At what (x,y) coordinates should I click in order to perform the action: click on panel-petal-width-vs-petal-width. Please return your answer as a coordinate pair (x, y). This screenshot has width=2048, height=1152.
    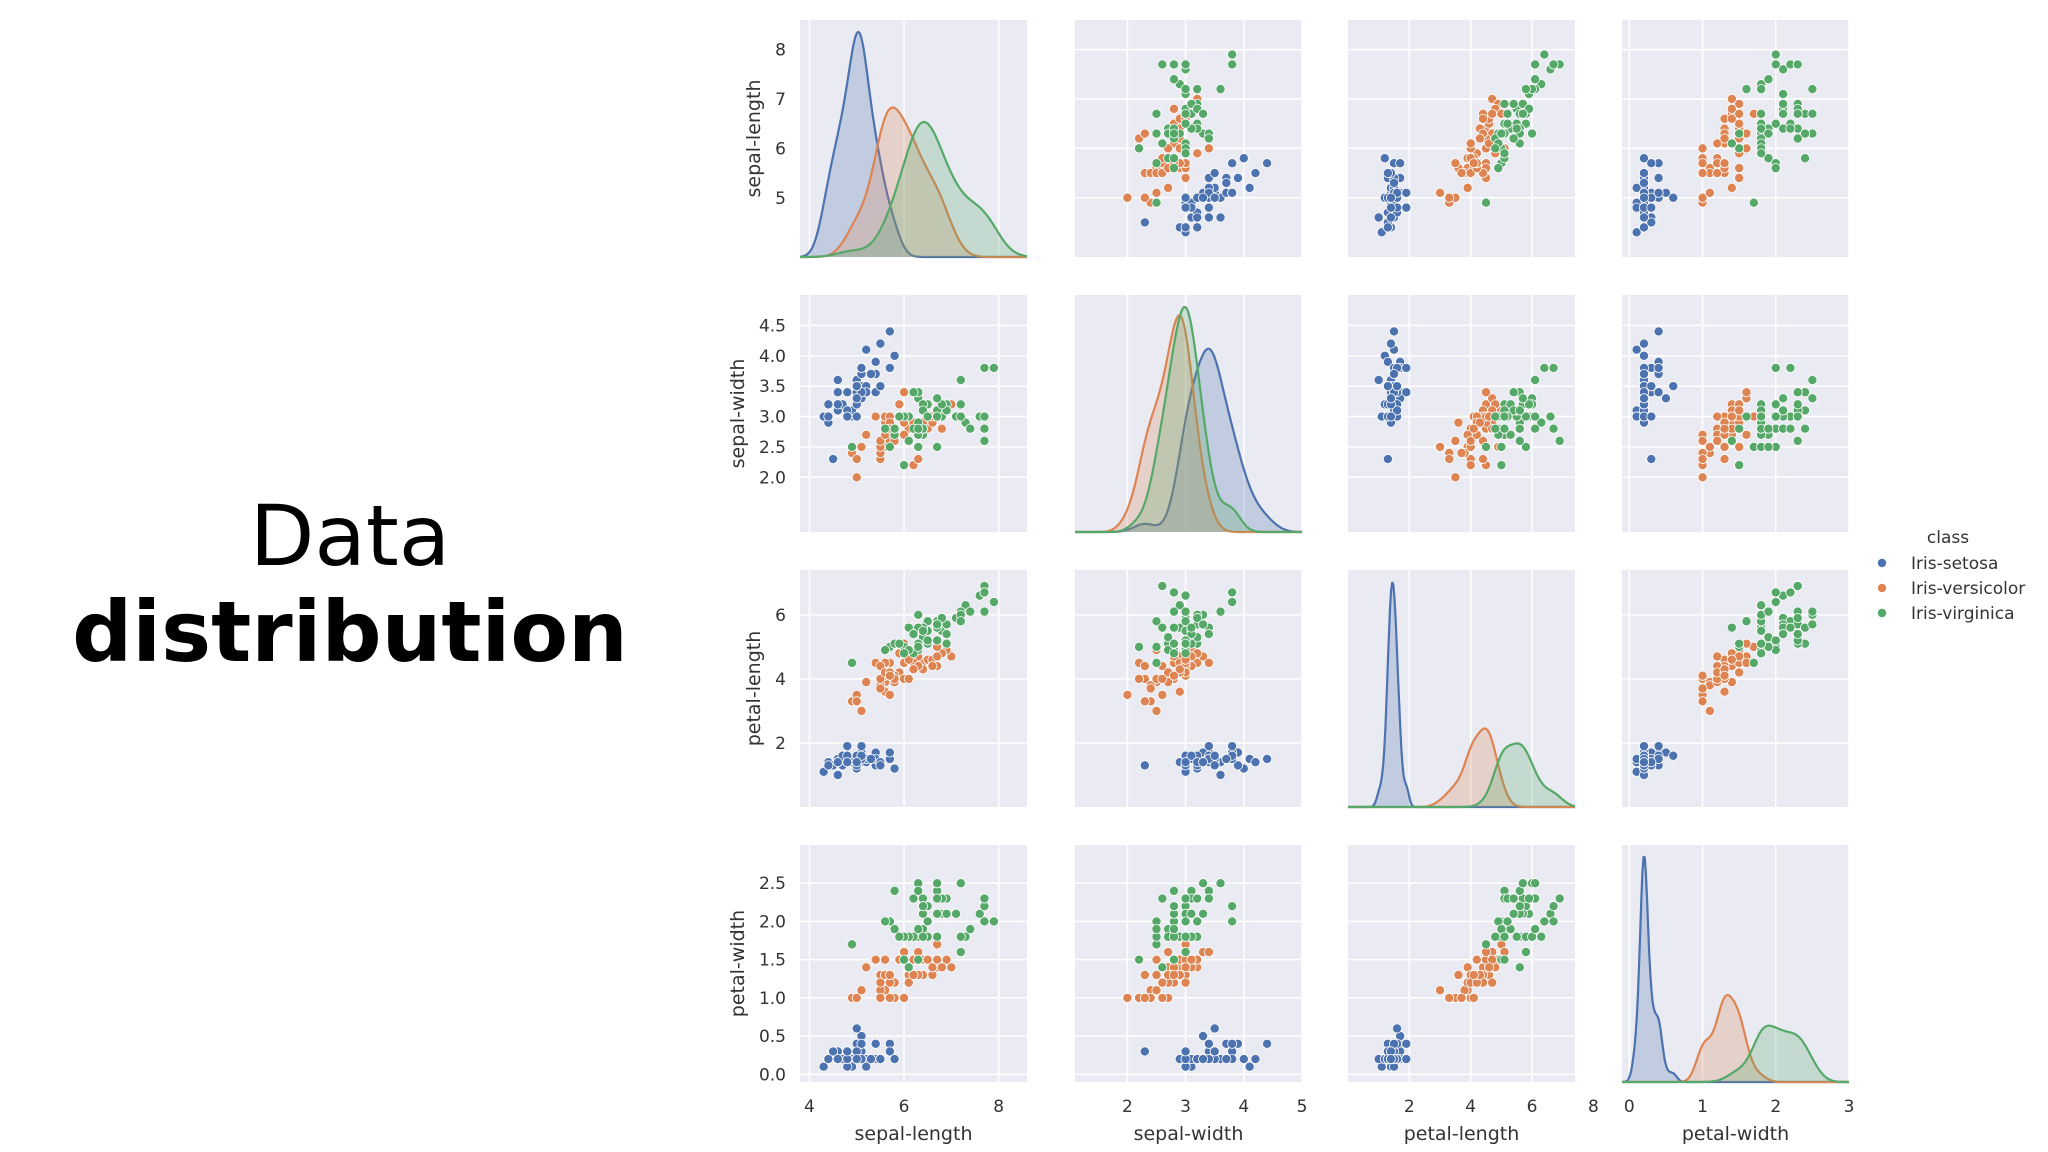
    Looking at the image, I should click on (1736, 964).